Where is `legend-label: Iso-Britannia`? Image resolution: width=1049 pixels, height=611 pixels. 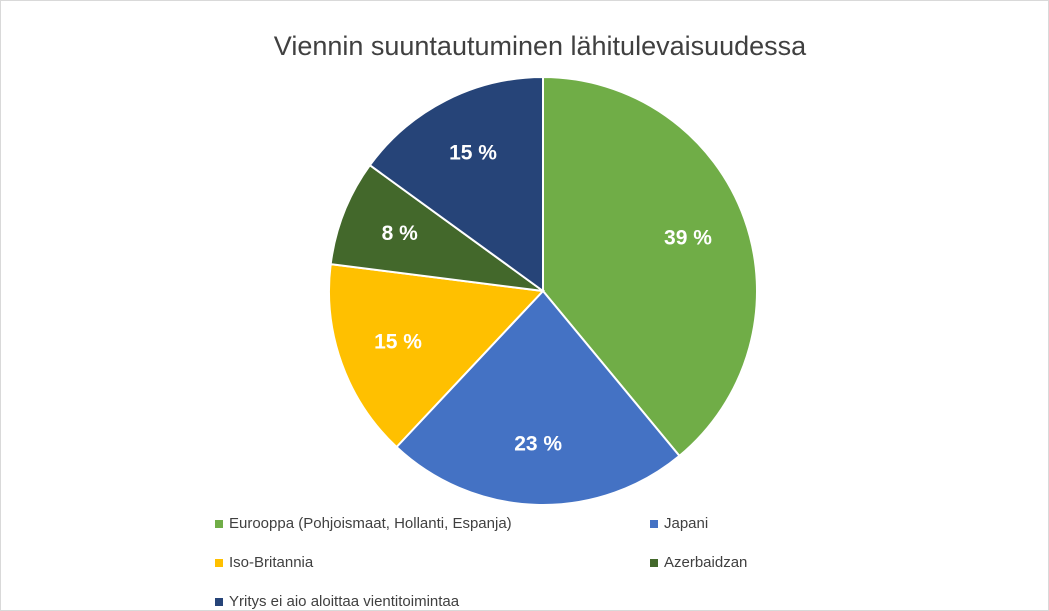 legend-label: Iso-Britannia is located at coordinates (271, 562).